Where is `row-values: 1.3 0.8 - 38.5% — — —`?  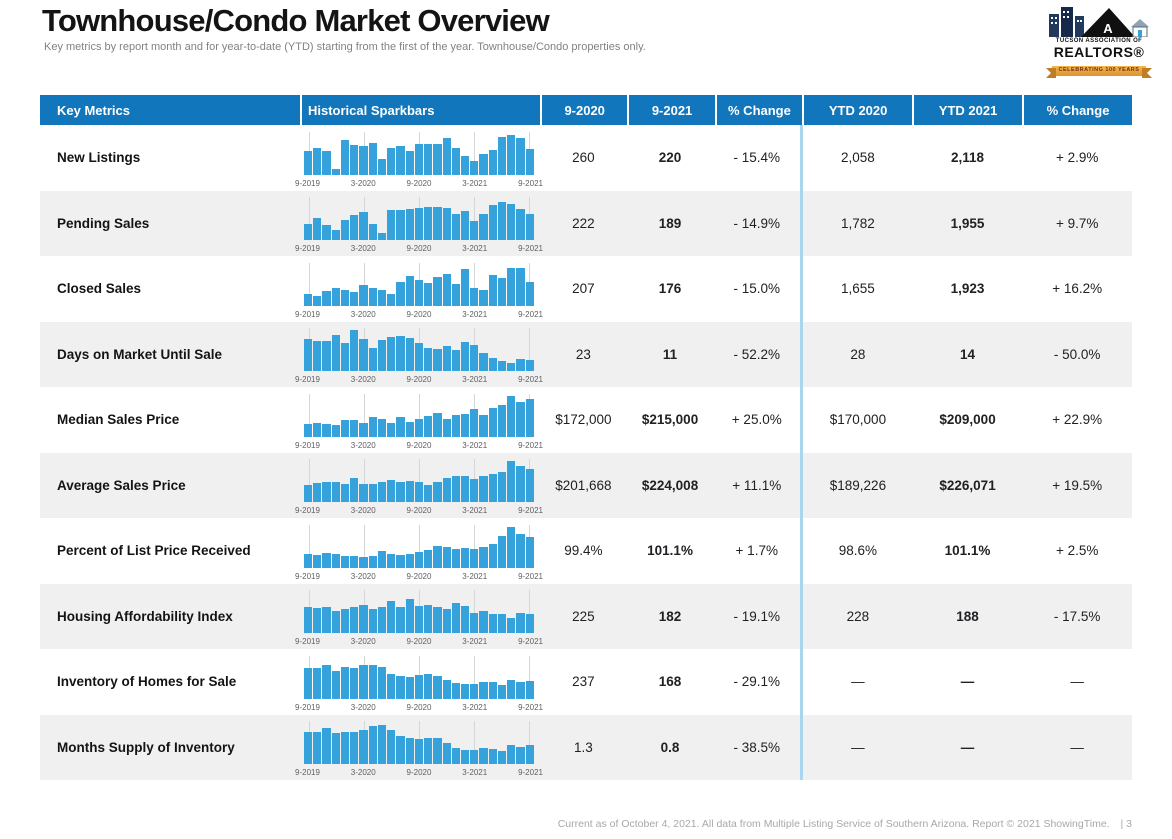 row-values: 1.3 0.8 - 38.5% — — — is located at coordinates (836, 747).